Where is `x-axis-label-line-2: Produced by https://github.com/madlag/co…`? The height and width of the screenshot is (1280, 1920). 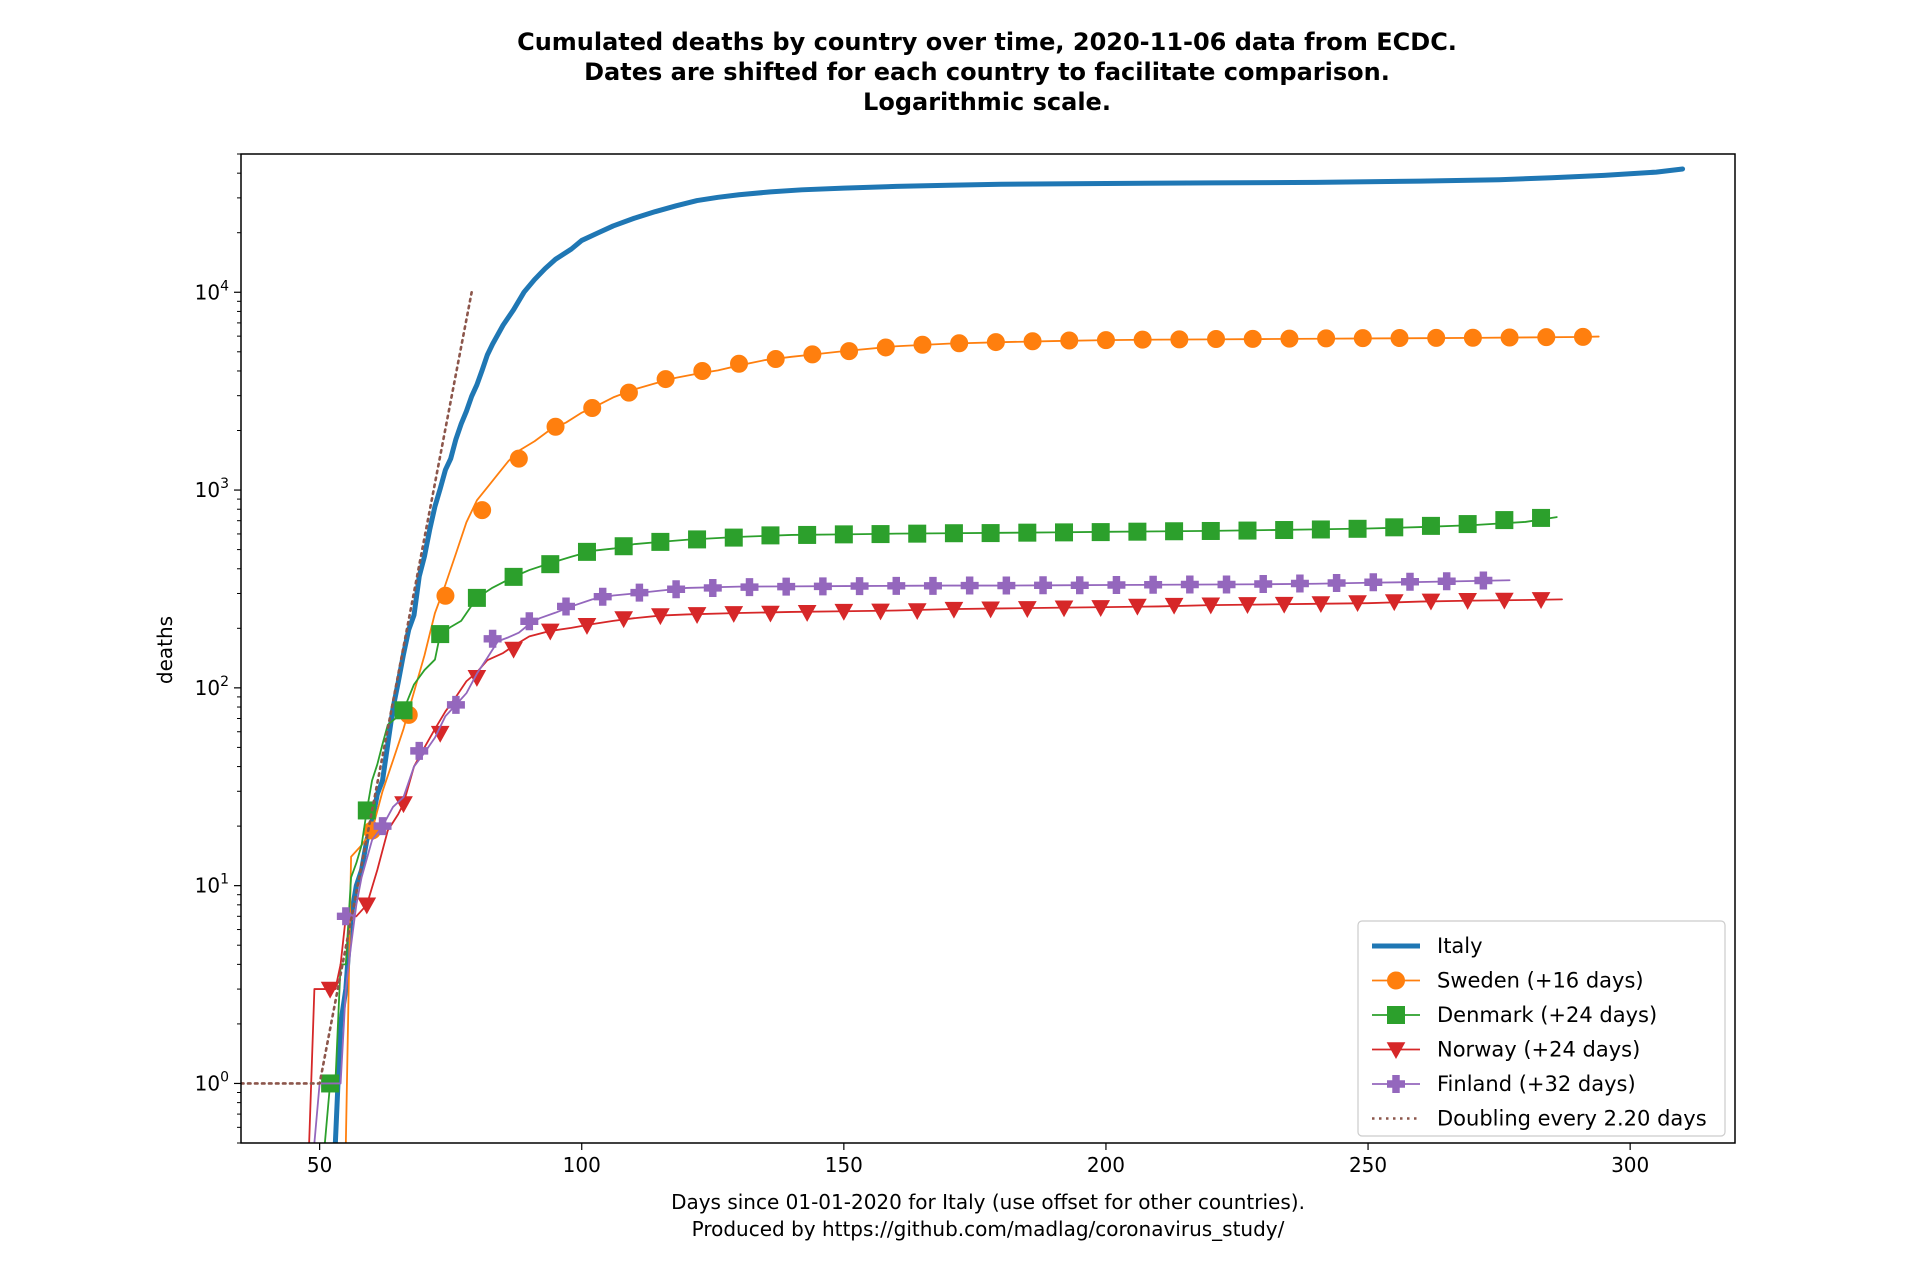
x-axis-label-line-2: Produced by https://github.com/madlag/co… is located at coordinates (988, 1229).